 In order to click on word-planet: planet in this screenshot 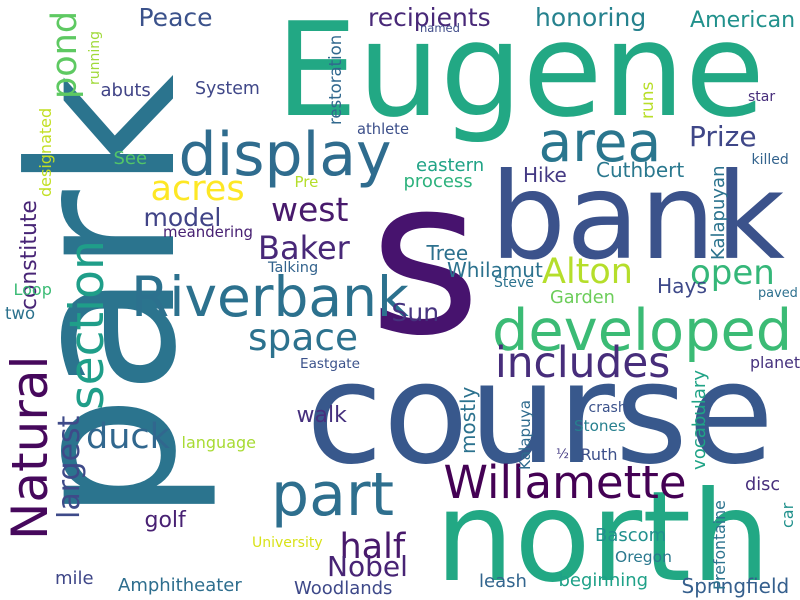, I will do `click(775, 362)`.